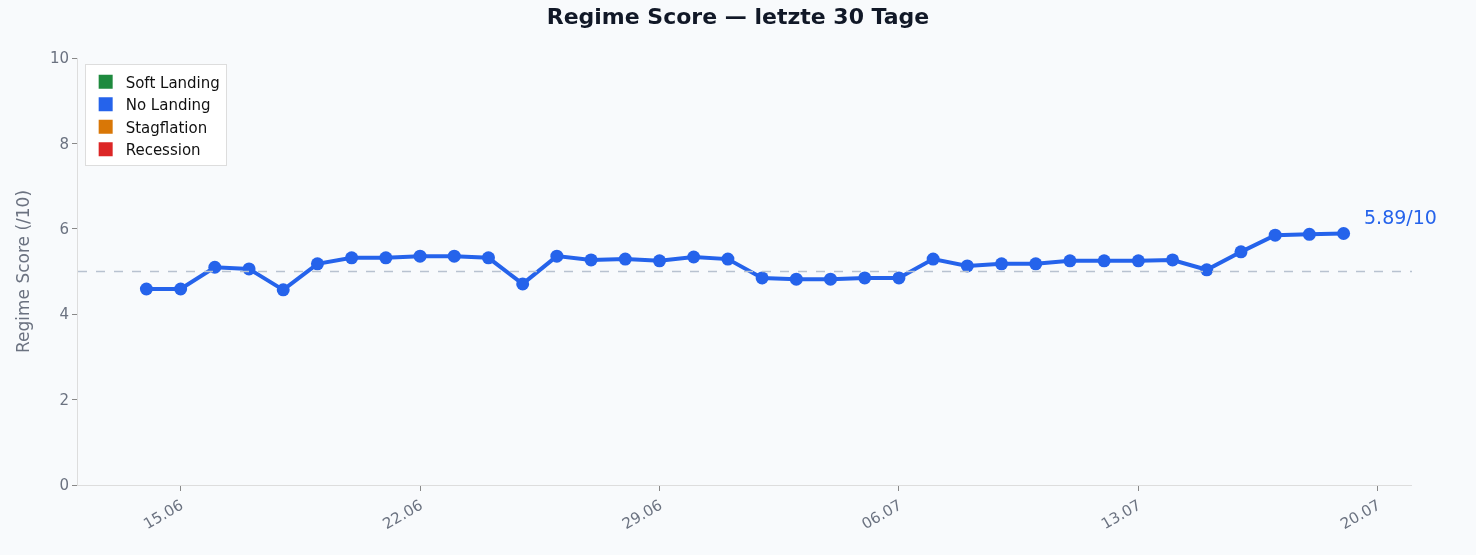 Image resolution: width=1476 pixels, height=555 pixels. What do you see at coordinates (163, 150) in the screenshot?
I see `legend-label: Recession` at bounding box center [163, 150].